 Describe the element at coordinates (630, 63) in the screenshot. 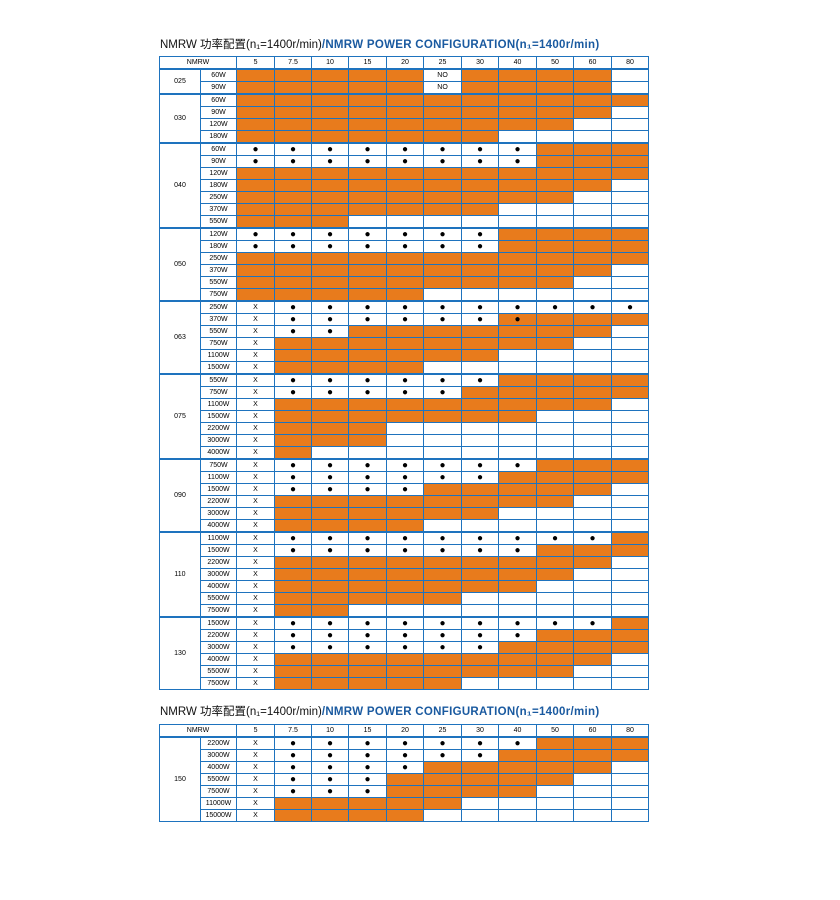

I see `header-ratio: 80` at that location.